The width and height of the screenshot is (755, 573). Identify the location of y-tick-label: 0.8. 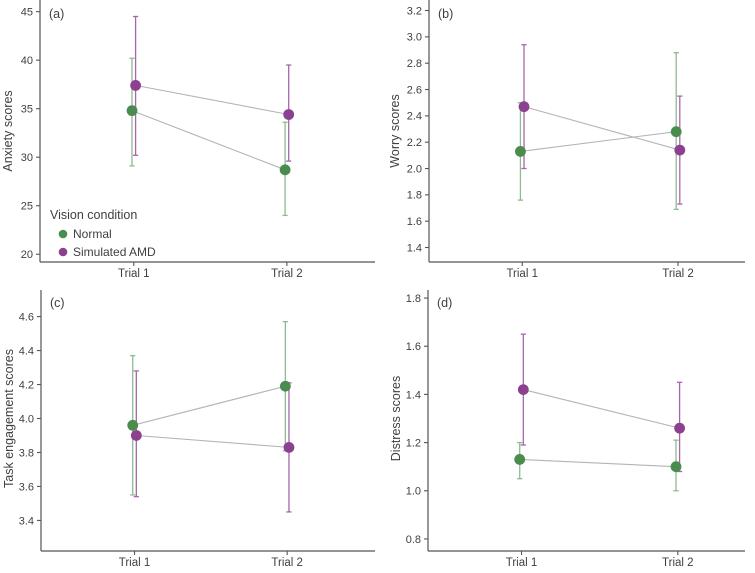
(413, 540).